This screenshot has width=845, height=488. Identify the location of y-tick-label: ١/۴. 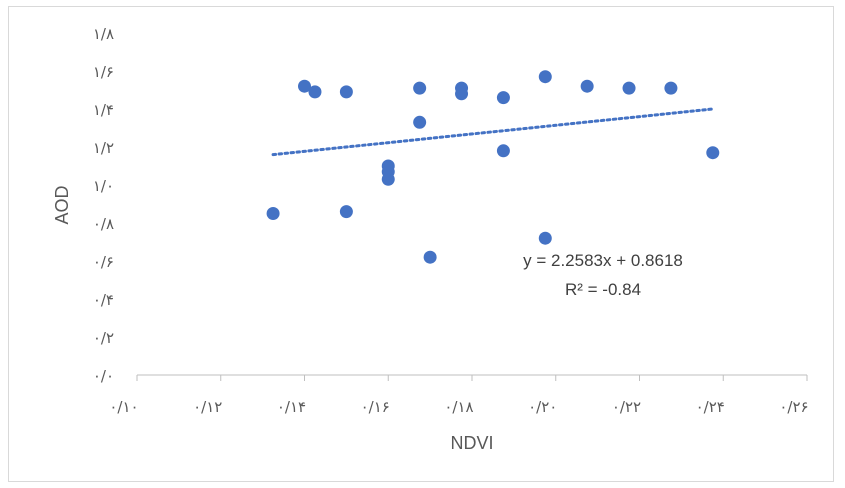
(103, 110).